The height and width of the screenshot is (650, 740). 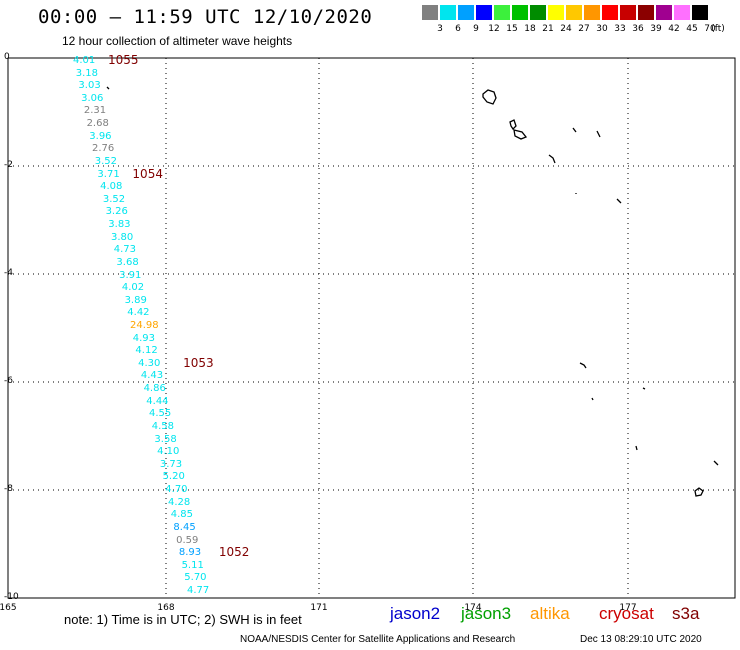 I want to click on wave-height-value: 4.44, so click(x=157, y=401).